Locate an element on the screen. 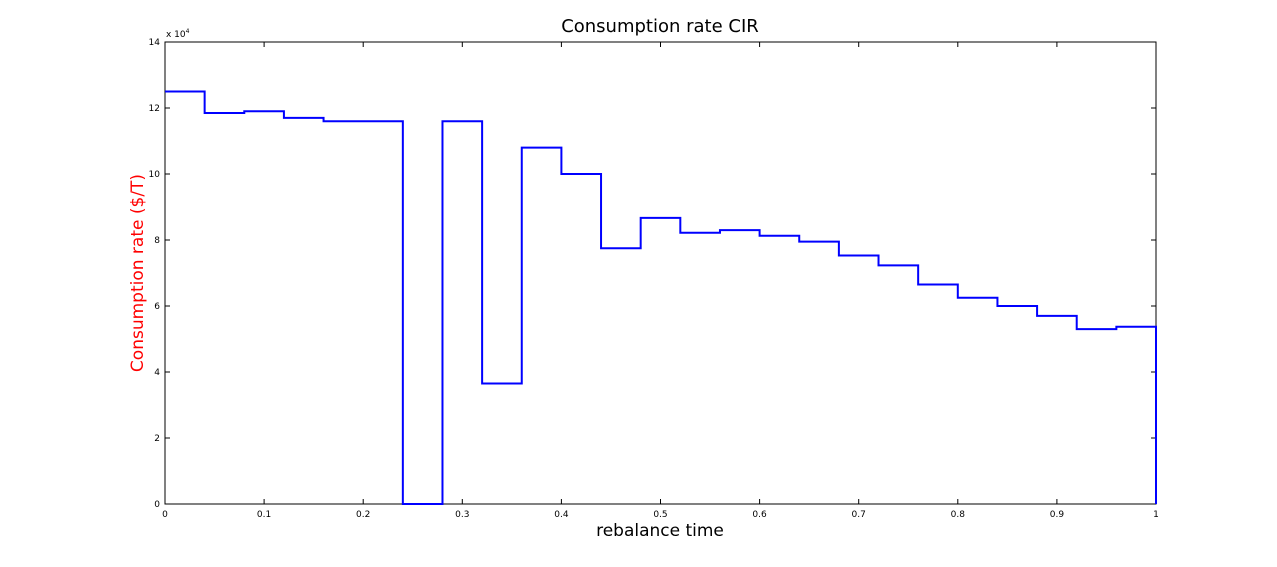  x-tick-label: 0.6 is located at coordinates (759, 515).